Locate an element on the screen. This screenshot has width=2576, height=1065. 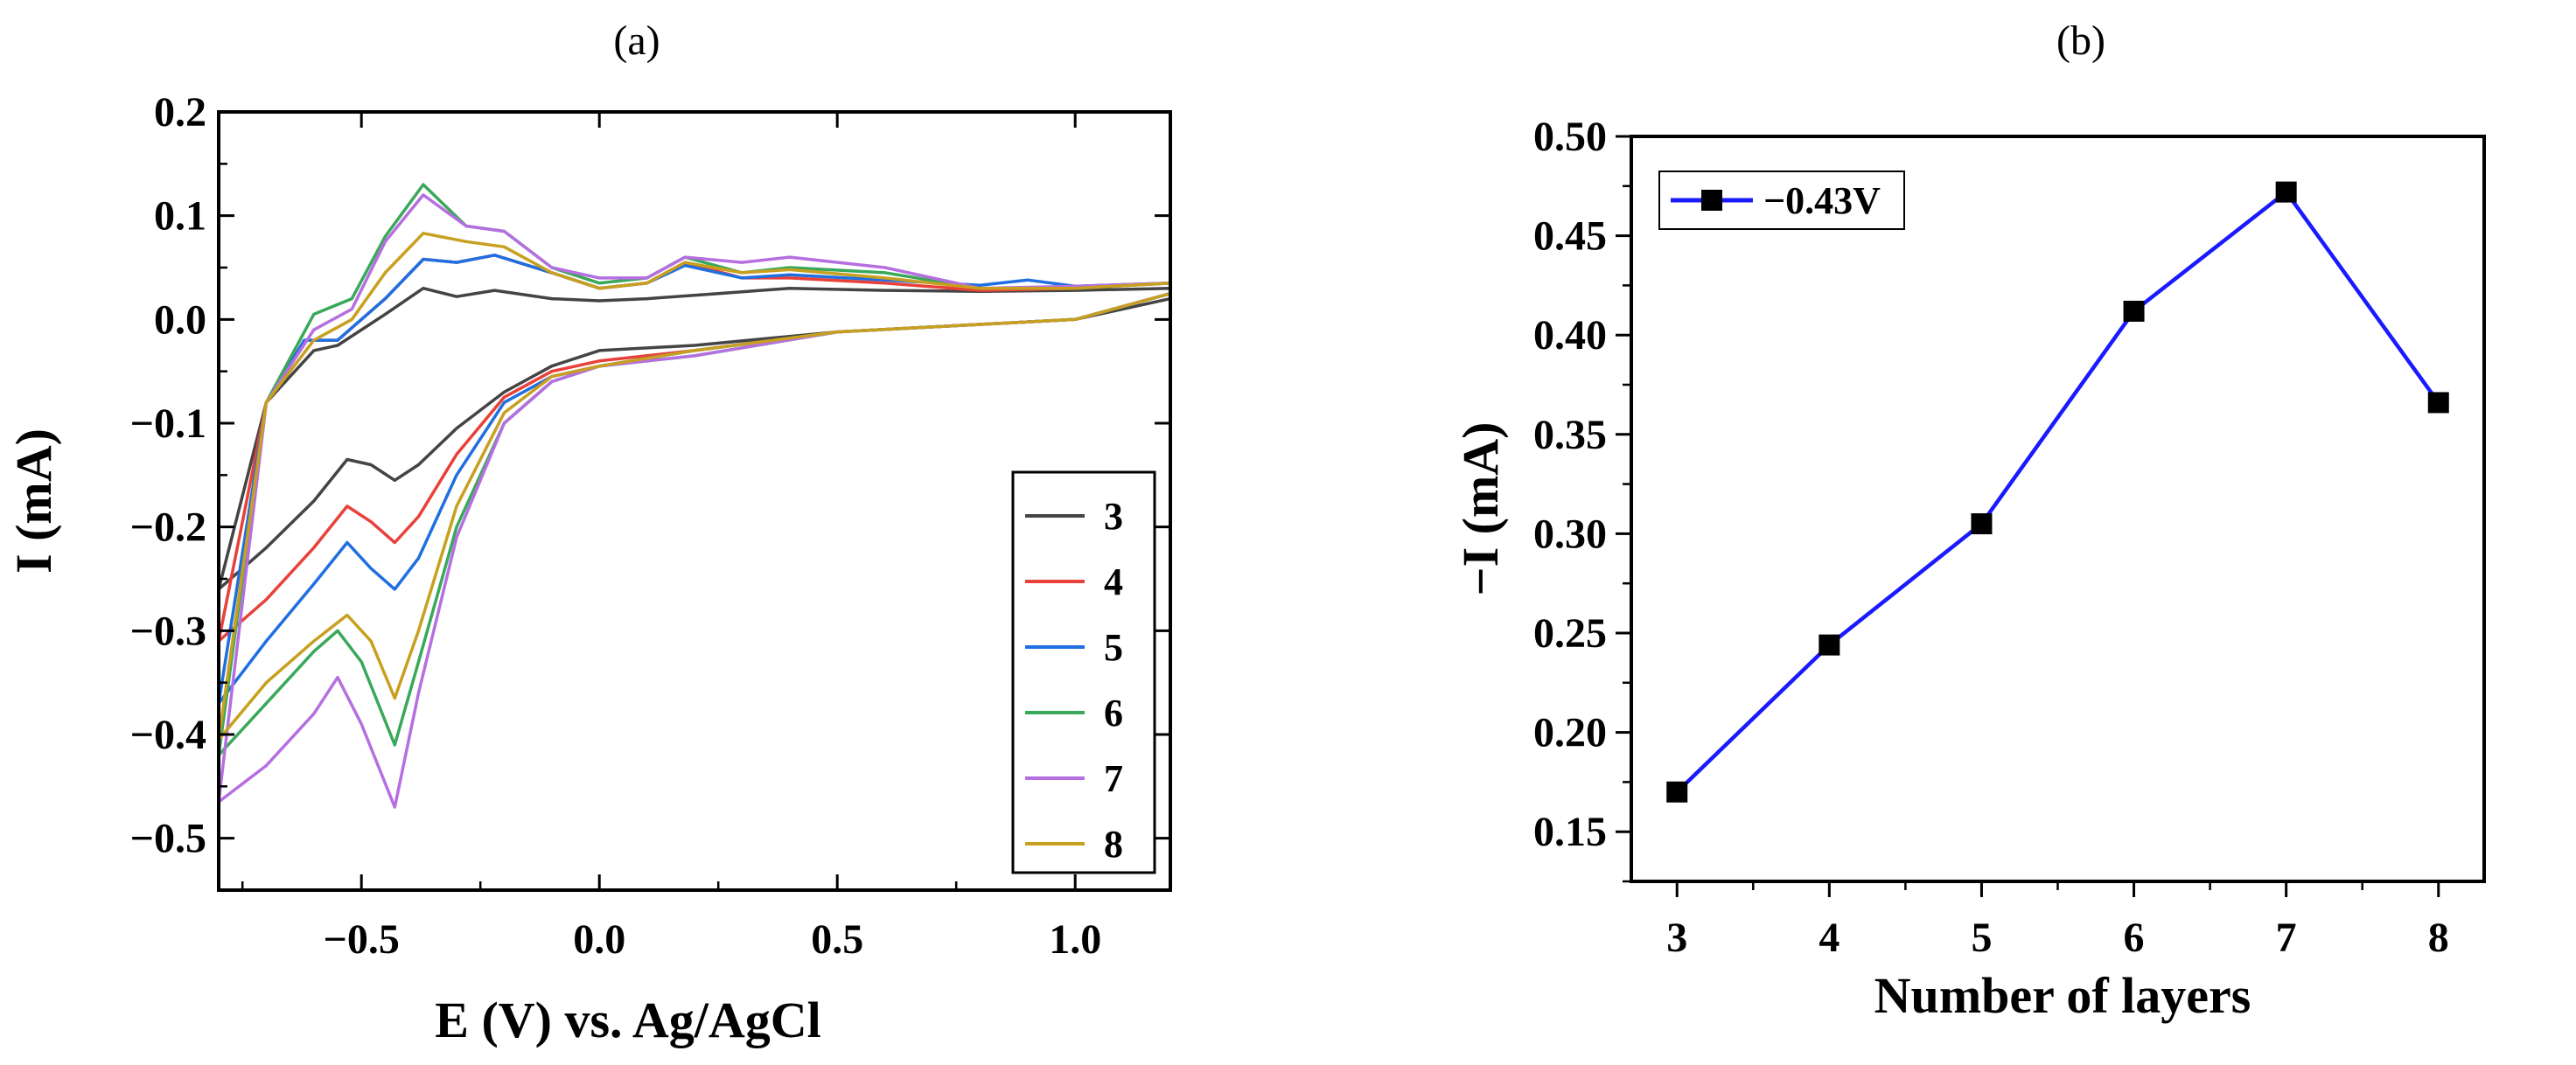
panel-a-x-tick-label: 1.0 is located at coordinates (1075, 940).